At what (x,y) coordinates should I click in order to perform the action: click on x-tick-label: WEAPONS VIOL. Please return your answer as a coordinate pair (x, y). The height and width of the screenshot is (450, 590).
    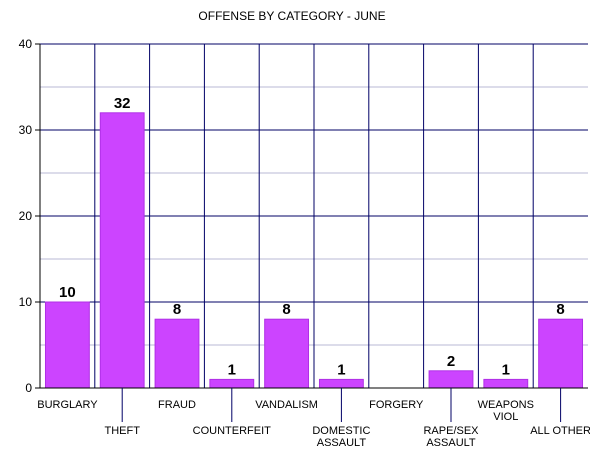
    Looking at the image, I should click on (506, 411).